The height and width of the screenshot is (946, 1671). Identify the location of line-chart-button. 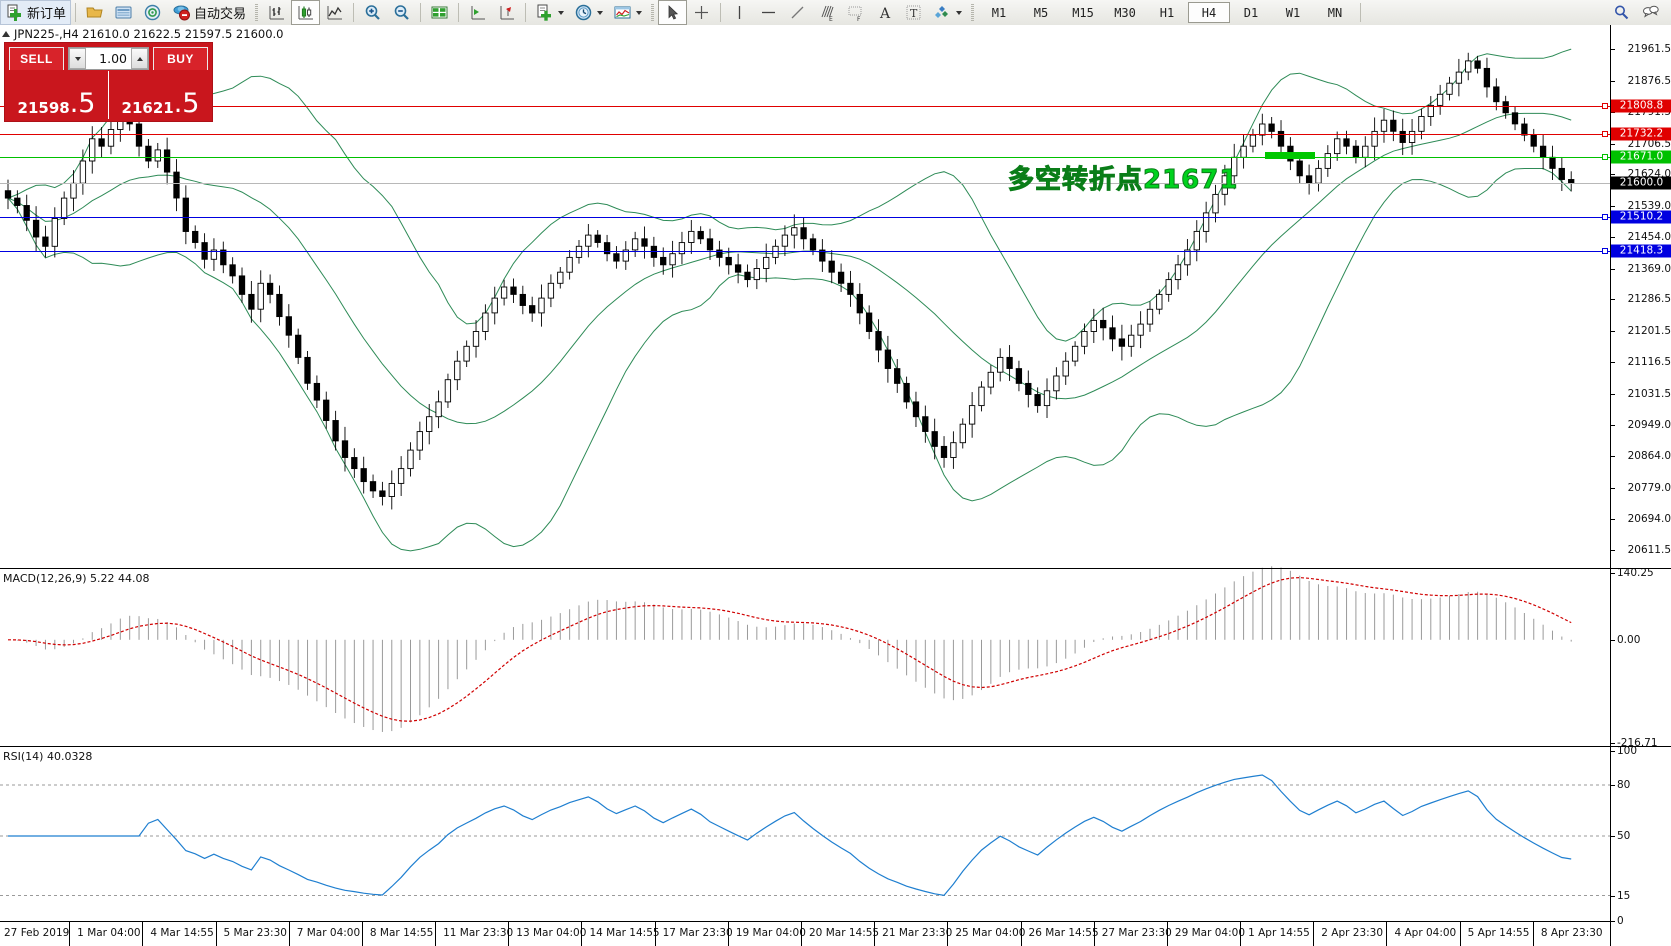
(334, 12).